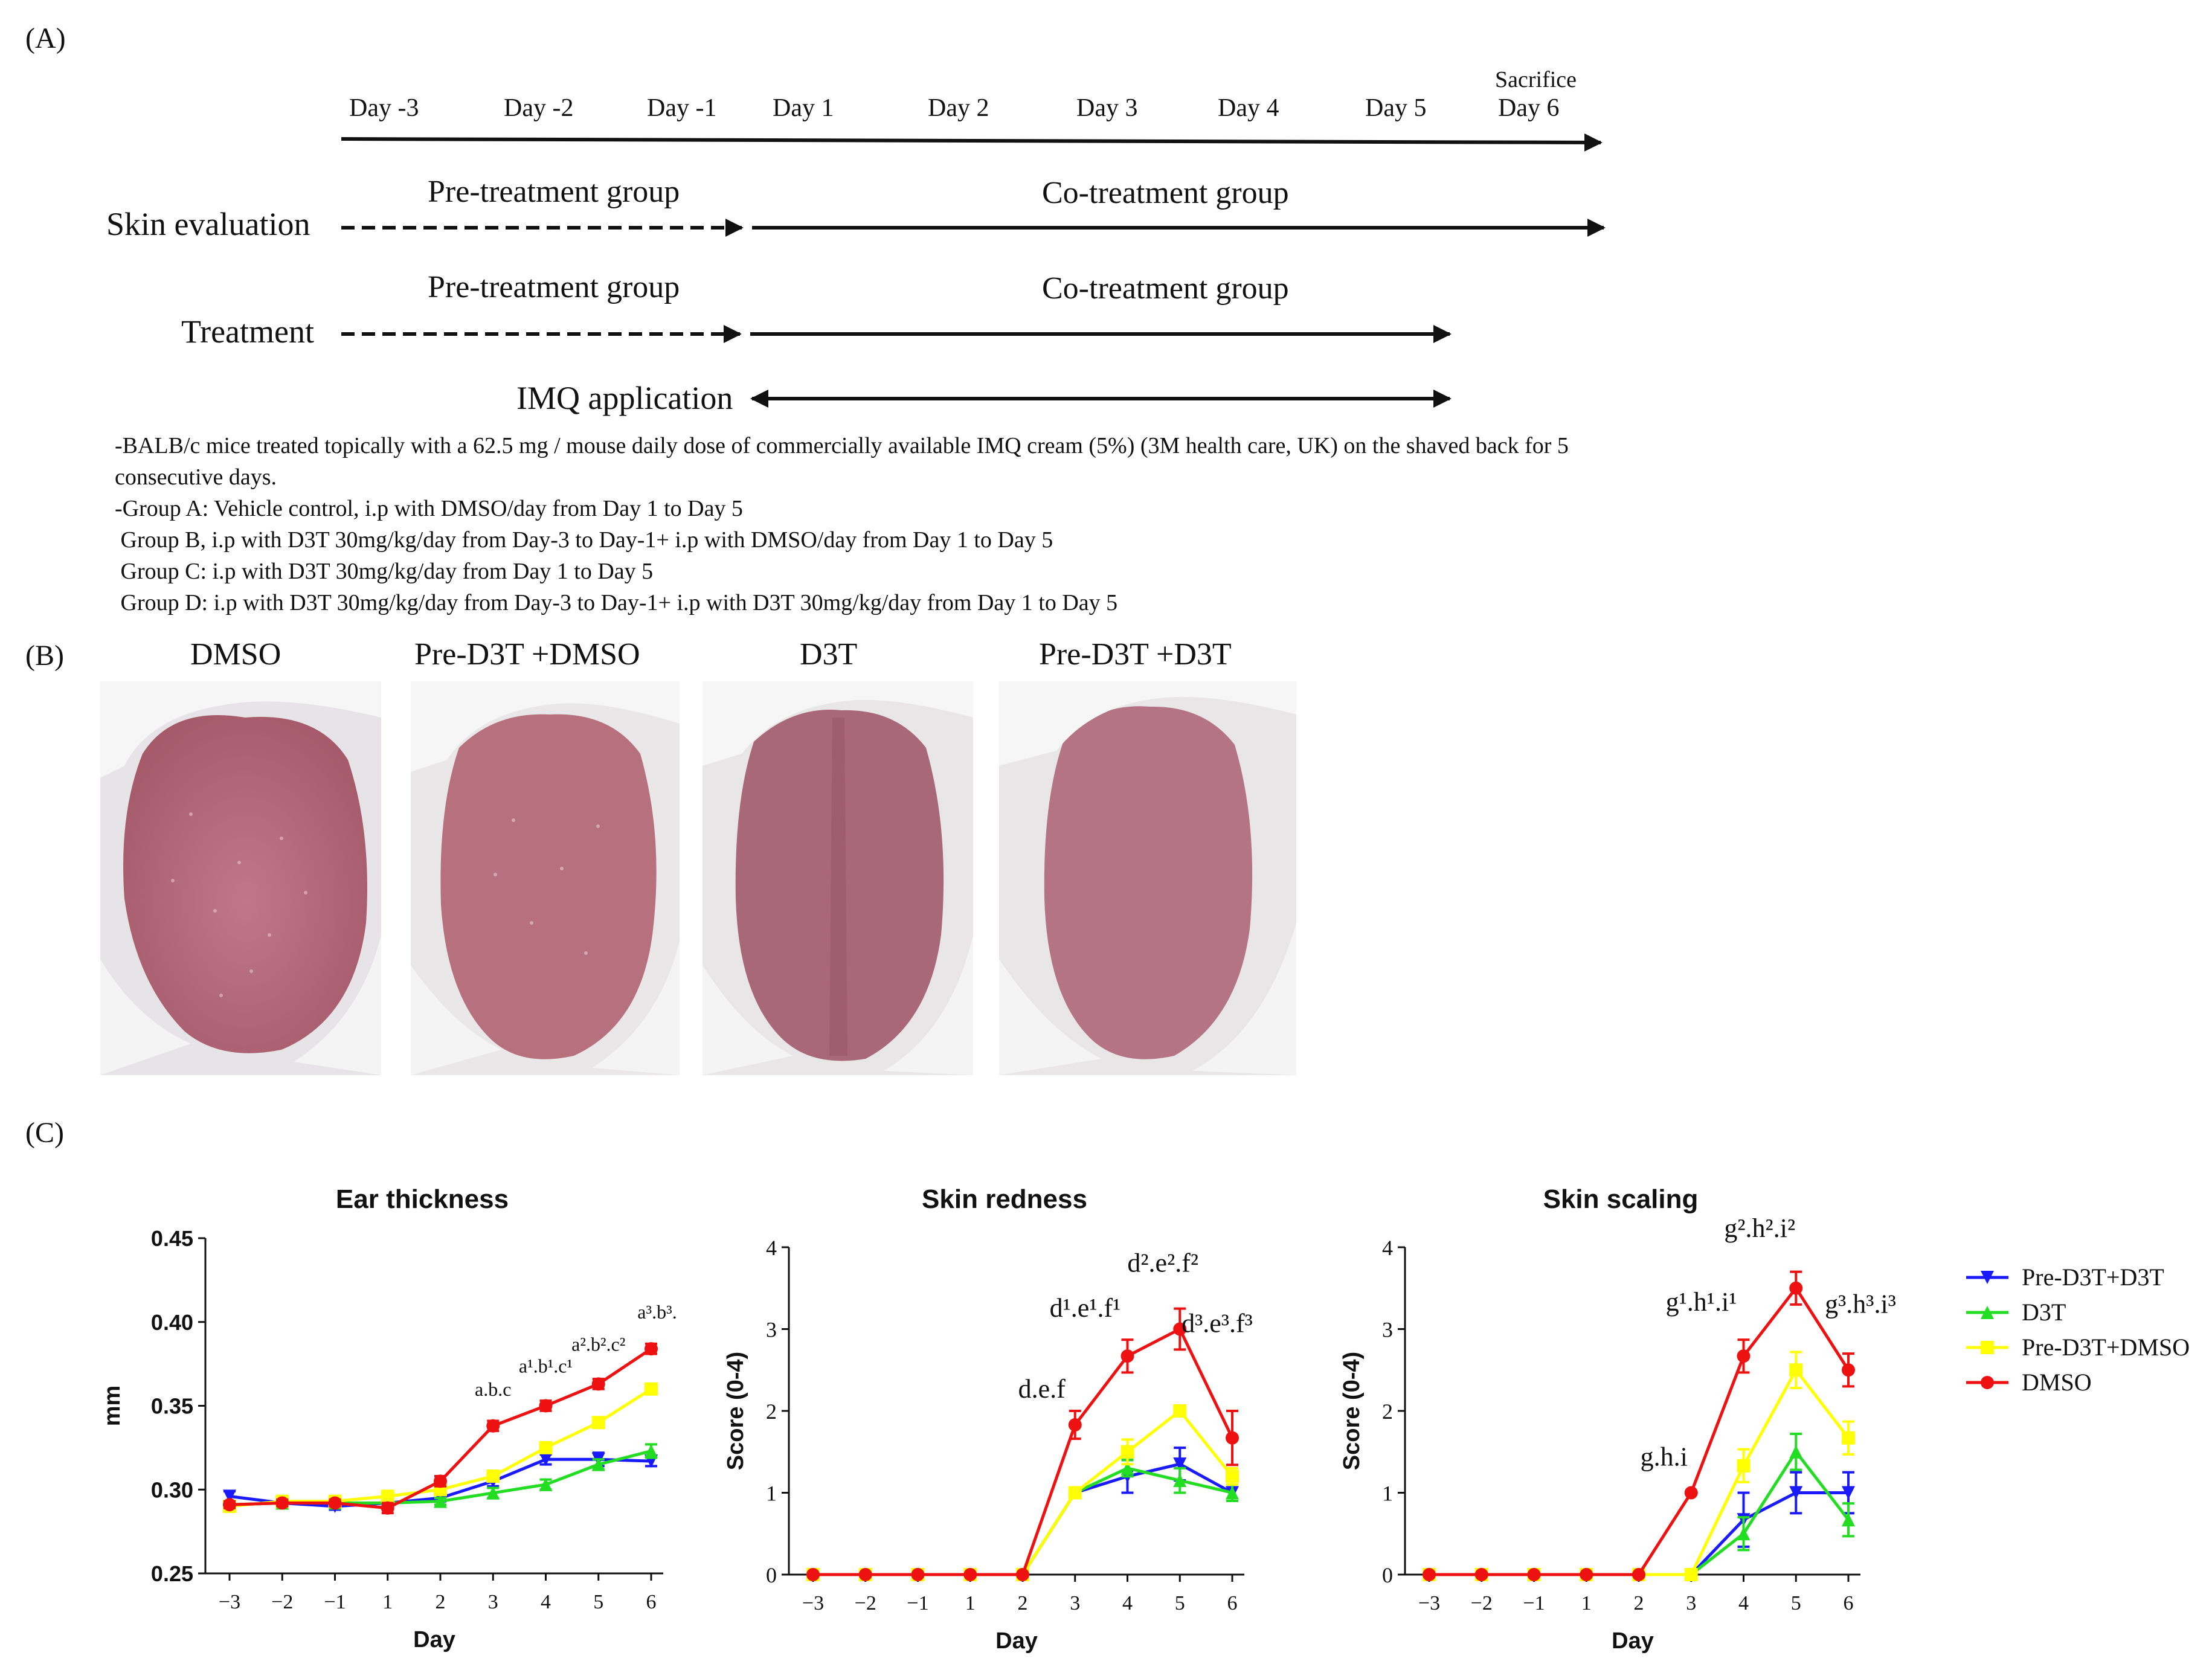 Image resolution: width=2212 pixels, height=1667 pixels. Describe the element at coordinates (172, 1322) in the screenshot. I see `y-tick-label: 0.40` at that location.